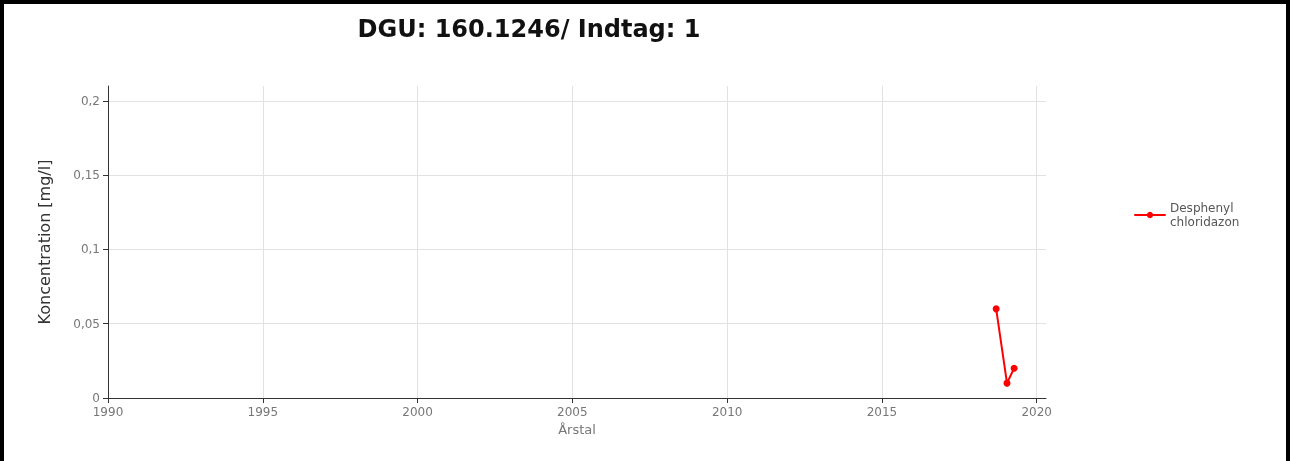 The height and width of the screenshot is (461, 1290). What do you see at coordinates (529, 29) in the screenshot?
I see `chart-title: DGU: 160.1246/ Indtag: 1` at bounding box center [529, 29].